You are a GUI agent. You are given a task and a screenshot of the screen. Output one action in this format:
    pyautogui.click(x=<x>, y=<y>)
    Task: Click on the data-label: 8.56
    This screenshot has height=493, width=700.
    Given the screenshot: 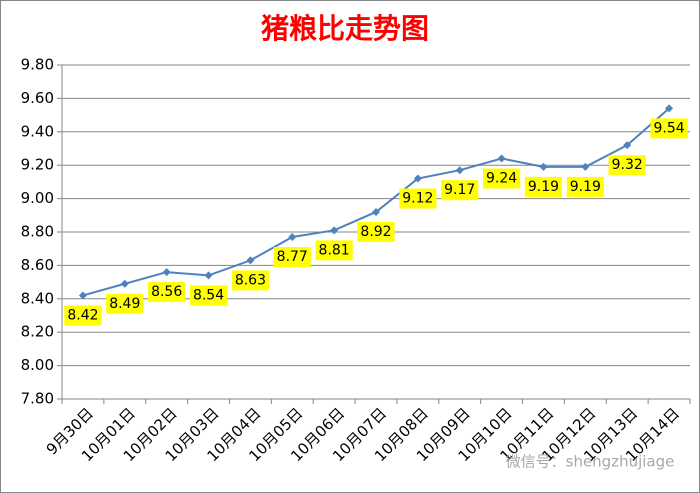 What is the action you would take?
    pyautogui.click(x=166, y=292)
    